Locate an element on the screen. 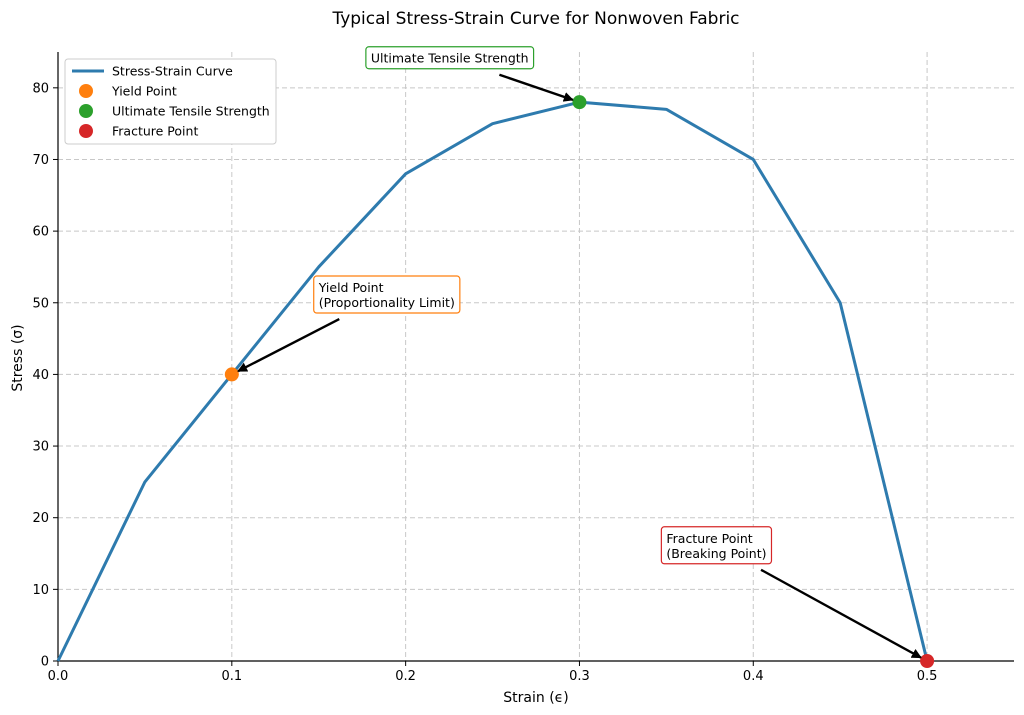  annotation-1: Ultimate Tensile Strength is located at coordinates (450, 58).